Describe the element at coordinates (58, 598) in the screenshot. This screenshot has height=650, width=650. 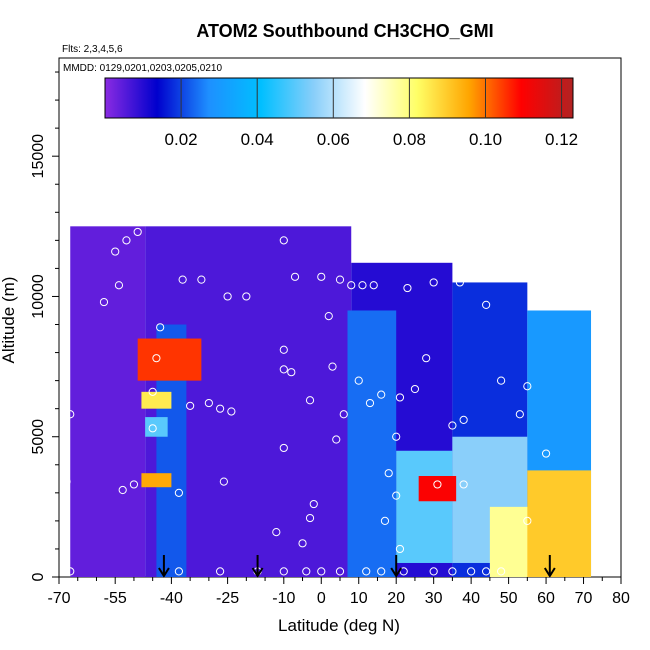
I see `x-tick-label: -70` at that location.